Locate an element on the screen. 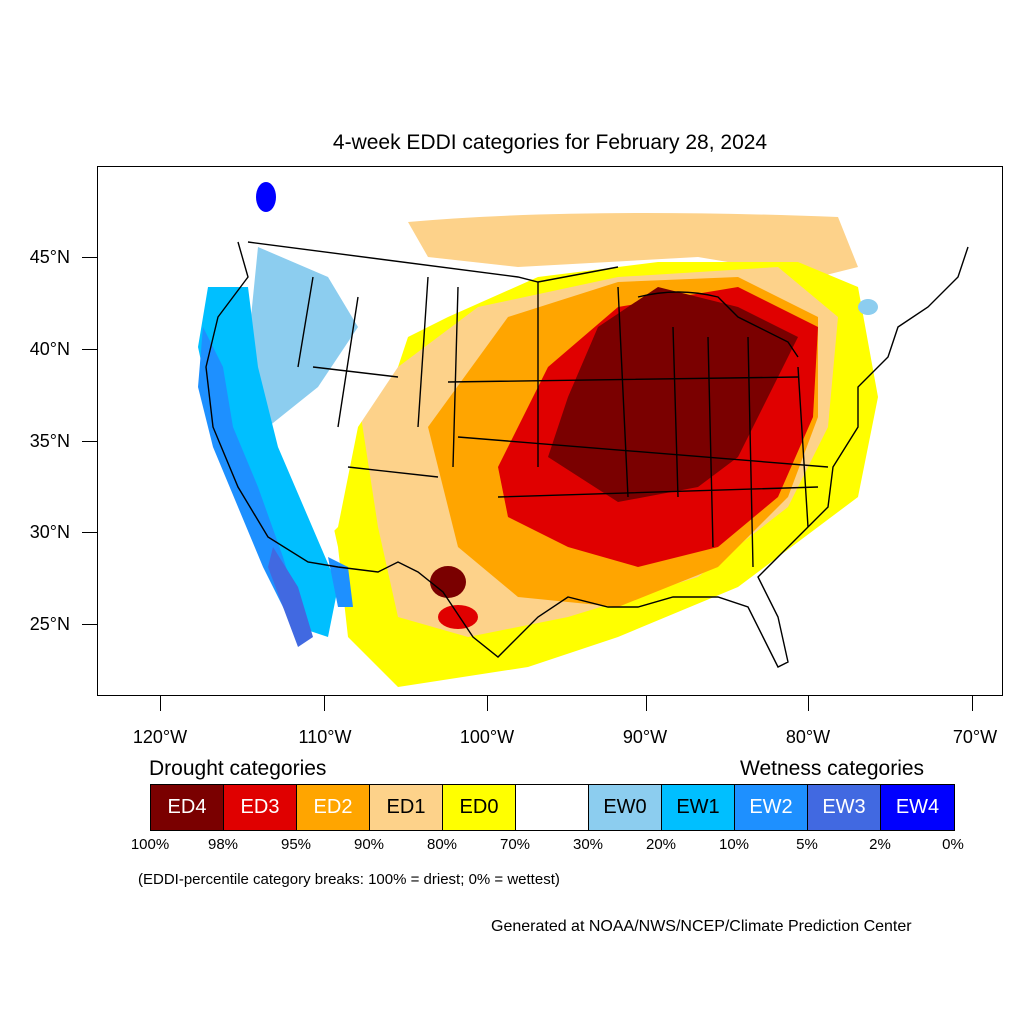 The height and width of the screenshot is (1024, 1024). legend-break-label: 20% is located at coordinates (661, 844).